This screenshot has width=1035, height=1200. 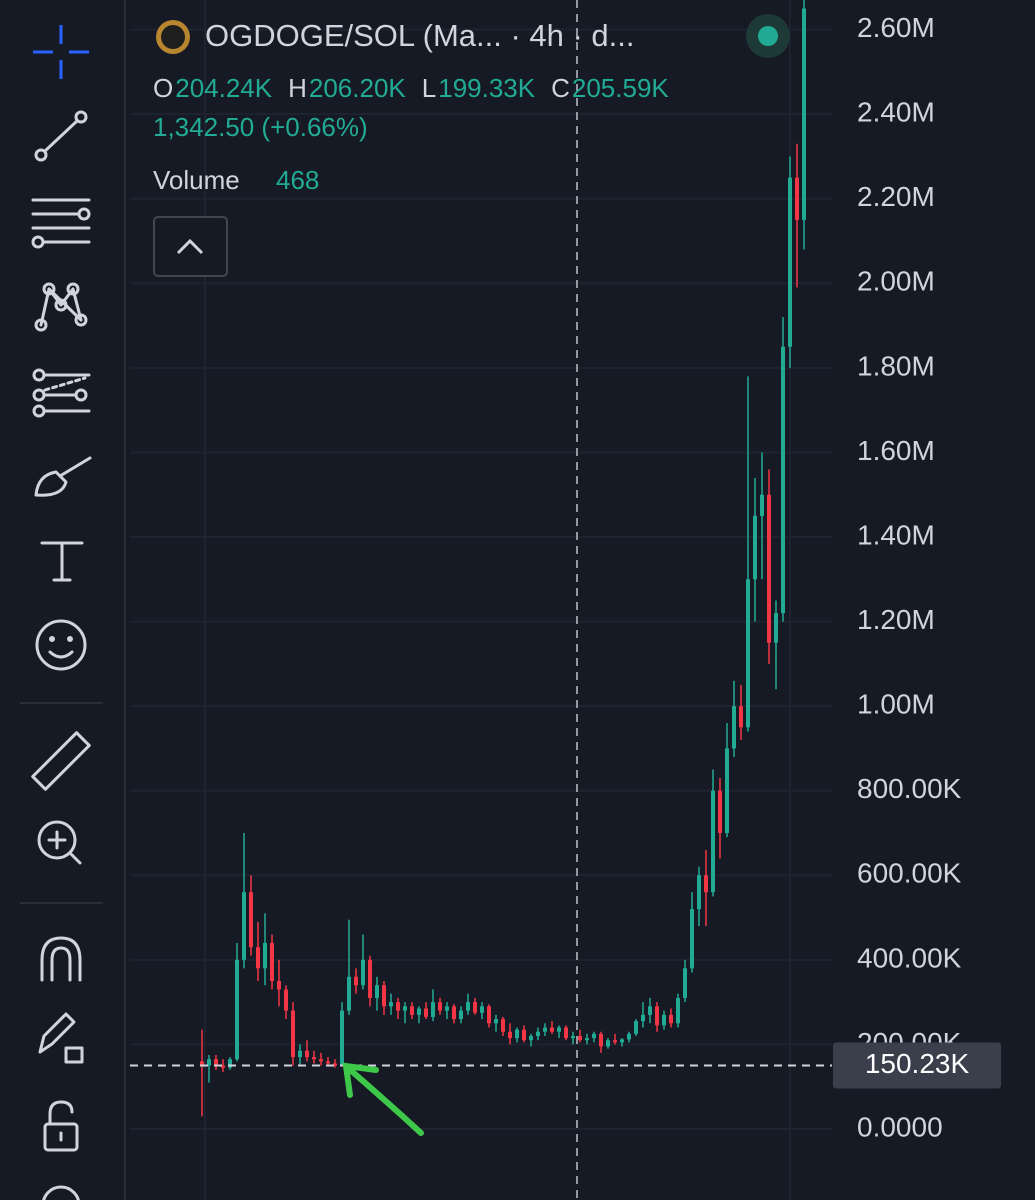 I want to click on collapse-button, so click(x=190, y=246).